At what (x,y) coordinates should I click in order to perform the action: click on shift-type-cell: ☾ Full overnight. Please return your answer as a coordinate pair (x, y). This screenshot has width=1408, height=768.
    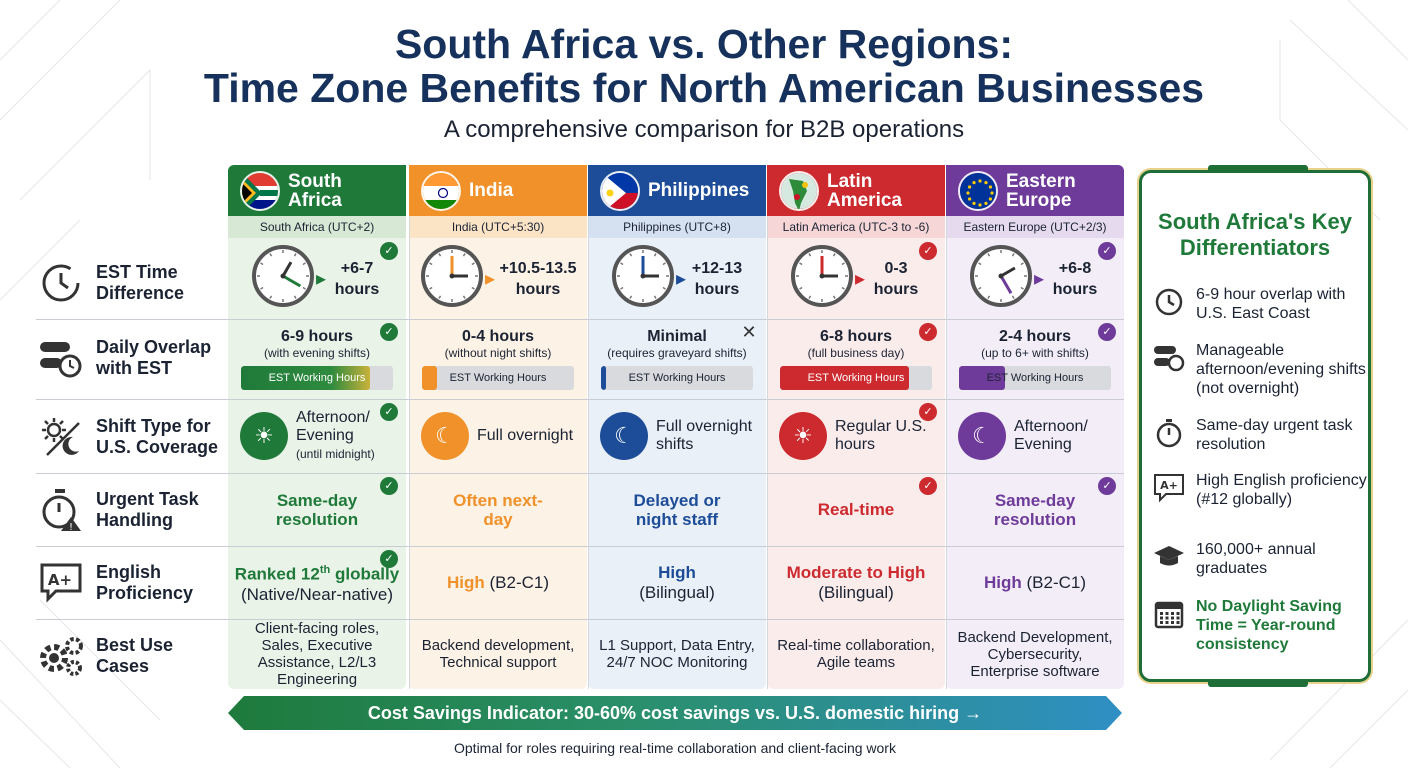
    Looking at the image, I should click on (498, 436).